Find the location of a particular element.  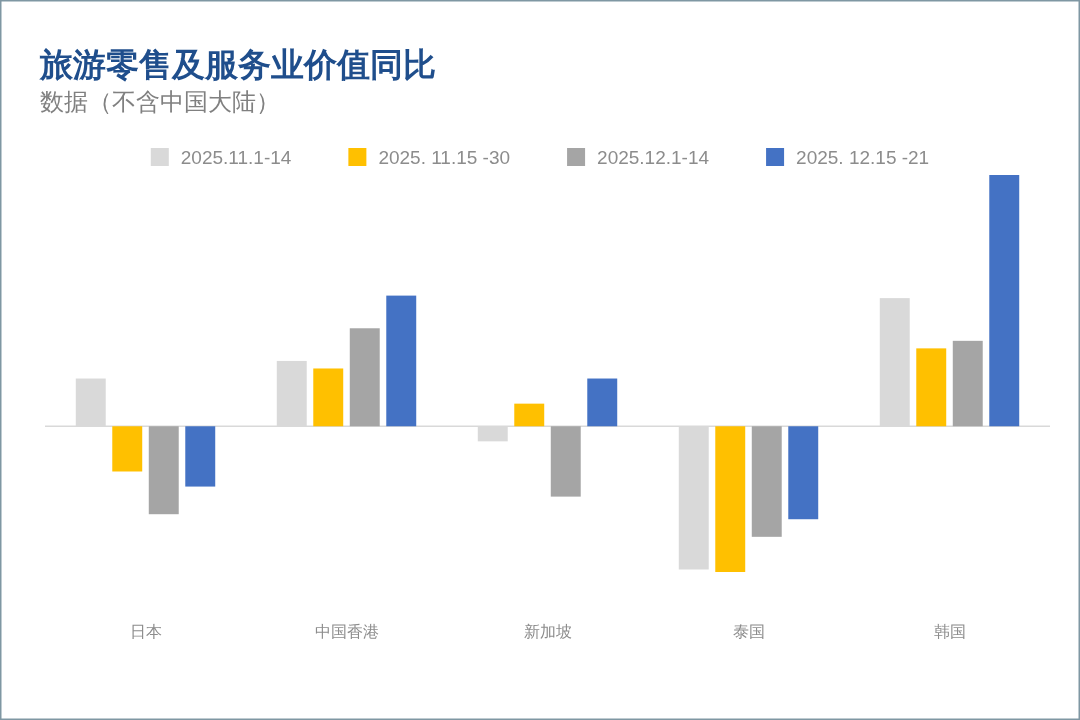

legend-label: 2025. 11.15 -30 is located at coordinates (444, 157).